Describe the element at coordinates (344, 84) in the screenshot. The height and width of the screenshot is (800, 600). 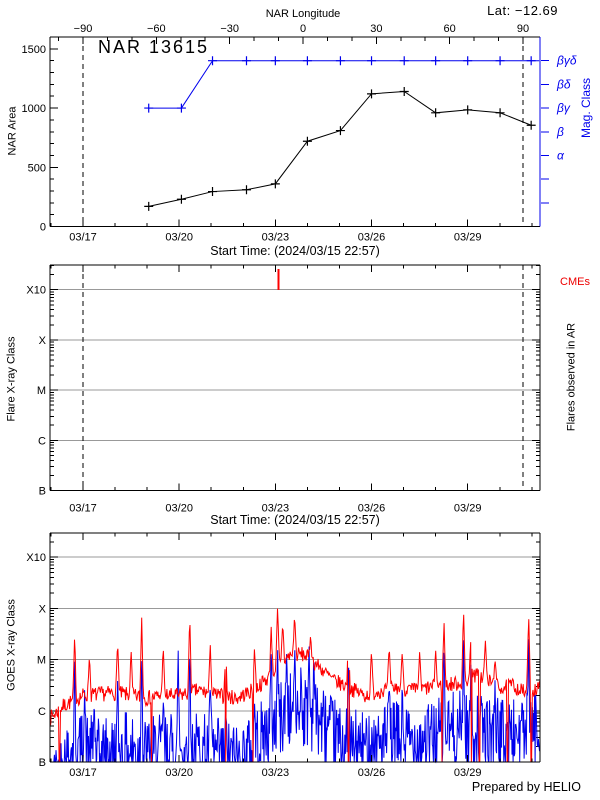
I see `mag-class-line` at that location.